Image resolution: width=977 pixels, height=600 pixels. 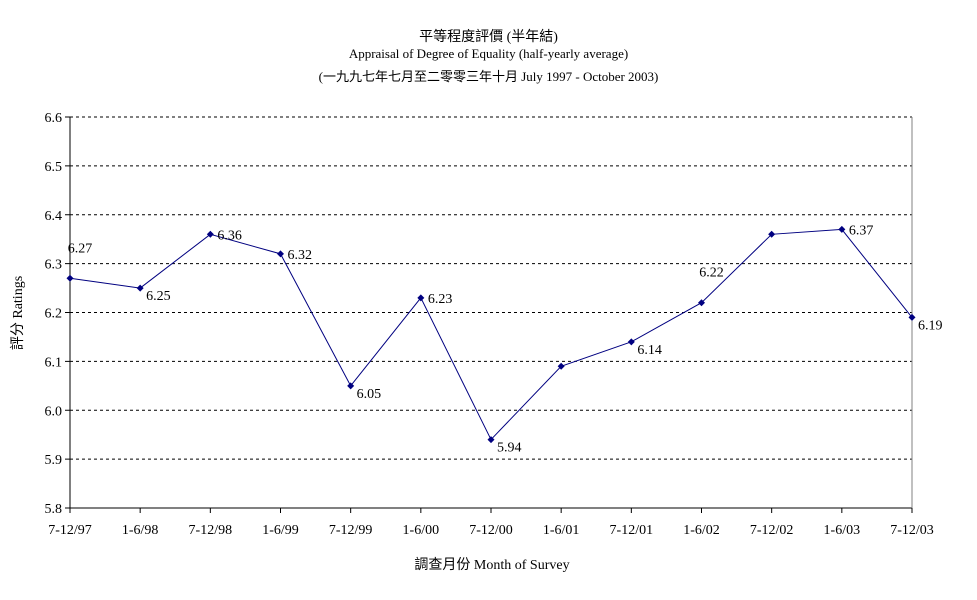 What do you see at coordinates (421, 530) in the screenshot?
I see `x-tick-label: 1-6/00` at bounding box center [421, 530].